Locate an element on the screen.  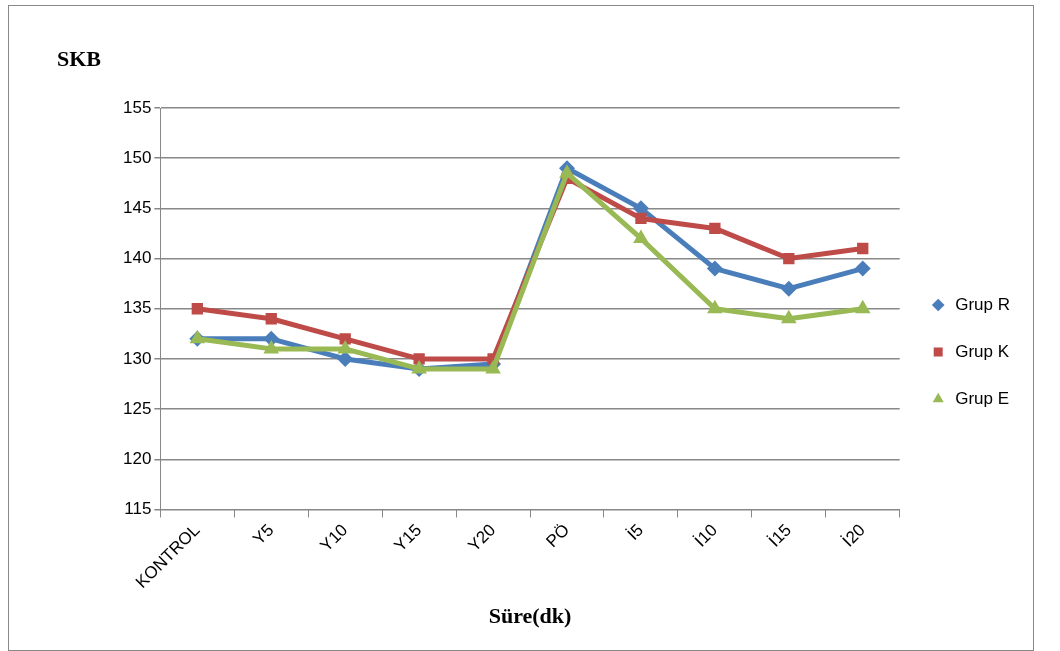
y-tick-label: 150 is located at coordinates (137, 157).